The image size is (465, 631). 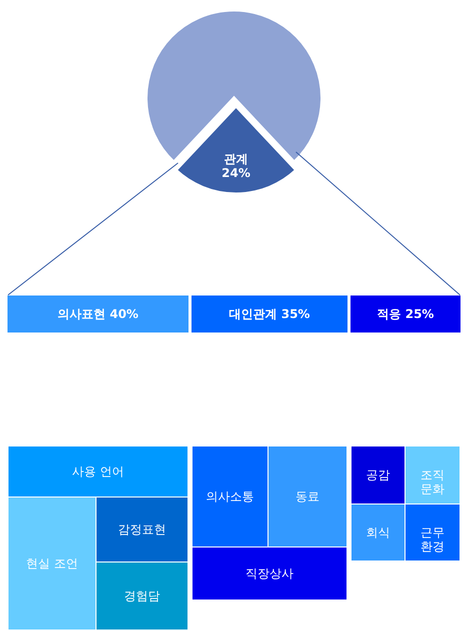 I want to click on text: 직장상사, so click(x=270, y=573).